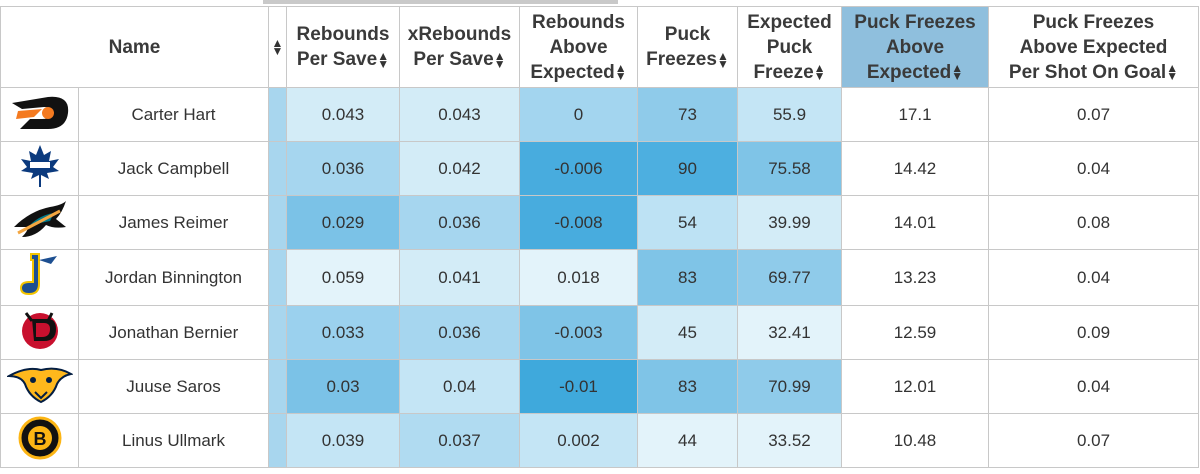  What do you see at coordinates (915, 332) in the screenshot?
I see `cell-puck-freezes-above-expected: 12.59` at bounding box center [915, 332].